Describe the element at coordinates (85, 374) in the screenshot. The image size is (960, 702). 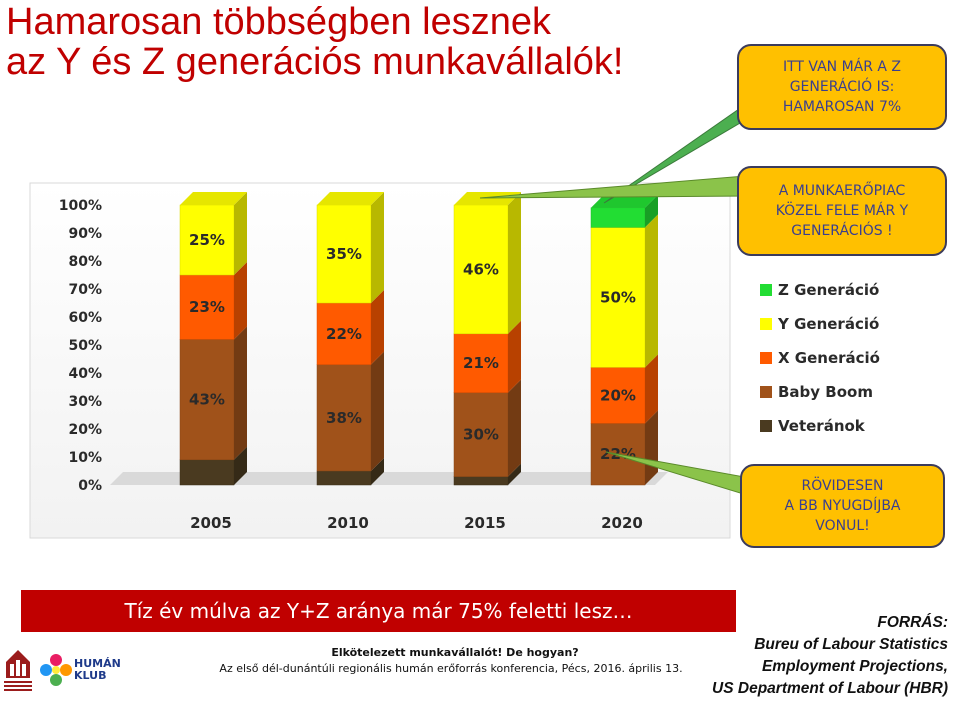
I see `y-tick-label: 40%` at that location.